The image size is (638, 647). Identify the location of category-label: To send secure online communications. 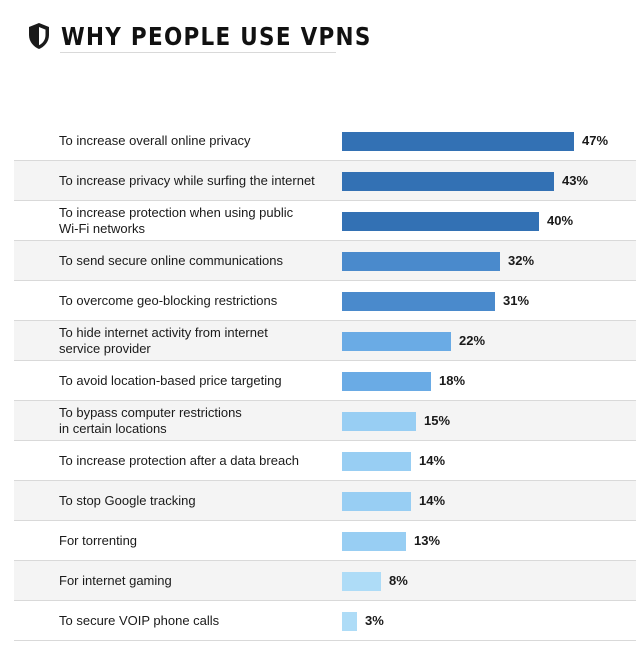
(171, 260).